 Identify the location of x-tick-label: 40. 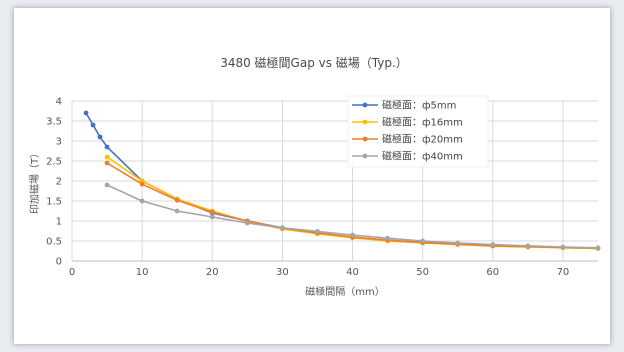
(352, 272).